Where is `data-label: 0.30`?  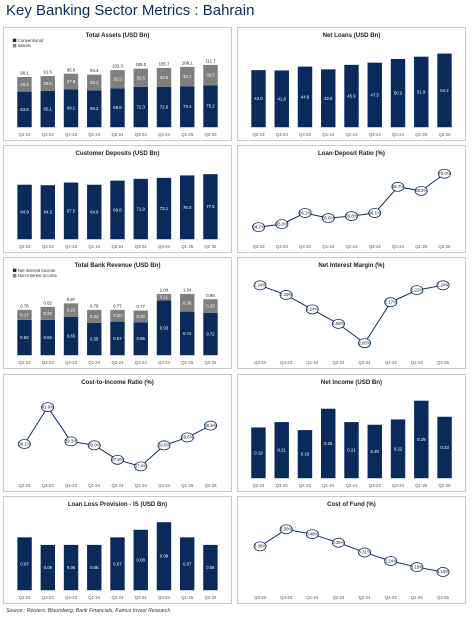
data-label: 0.30 is located at coordinates (187, 302).